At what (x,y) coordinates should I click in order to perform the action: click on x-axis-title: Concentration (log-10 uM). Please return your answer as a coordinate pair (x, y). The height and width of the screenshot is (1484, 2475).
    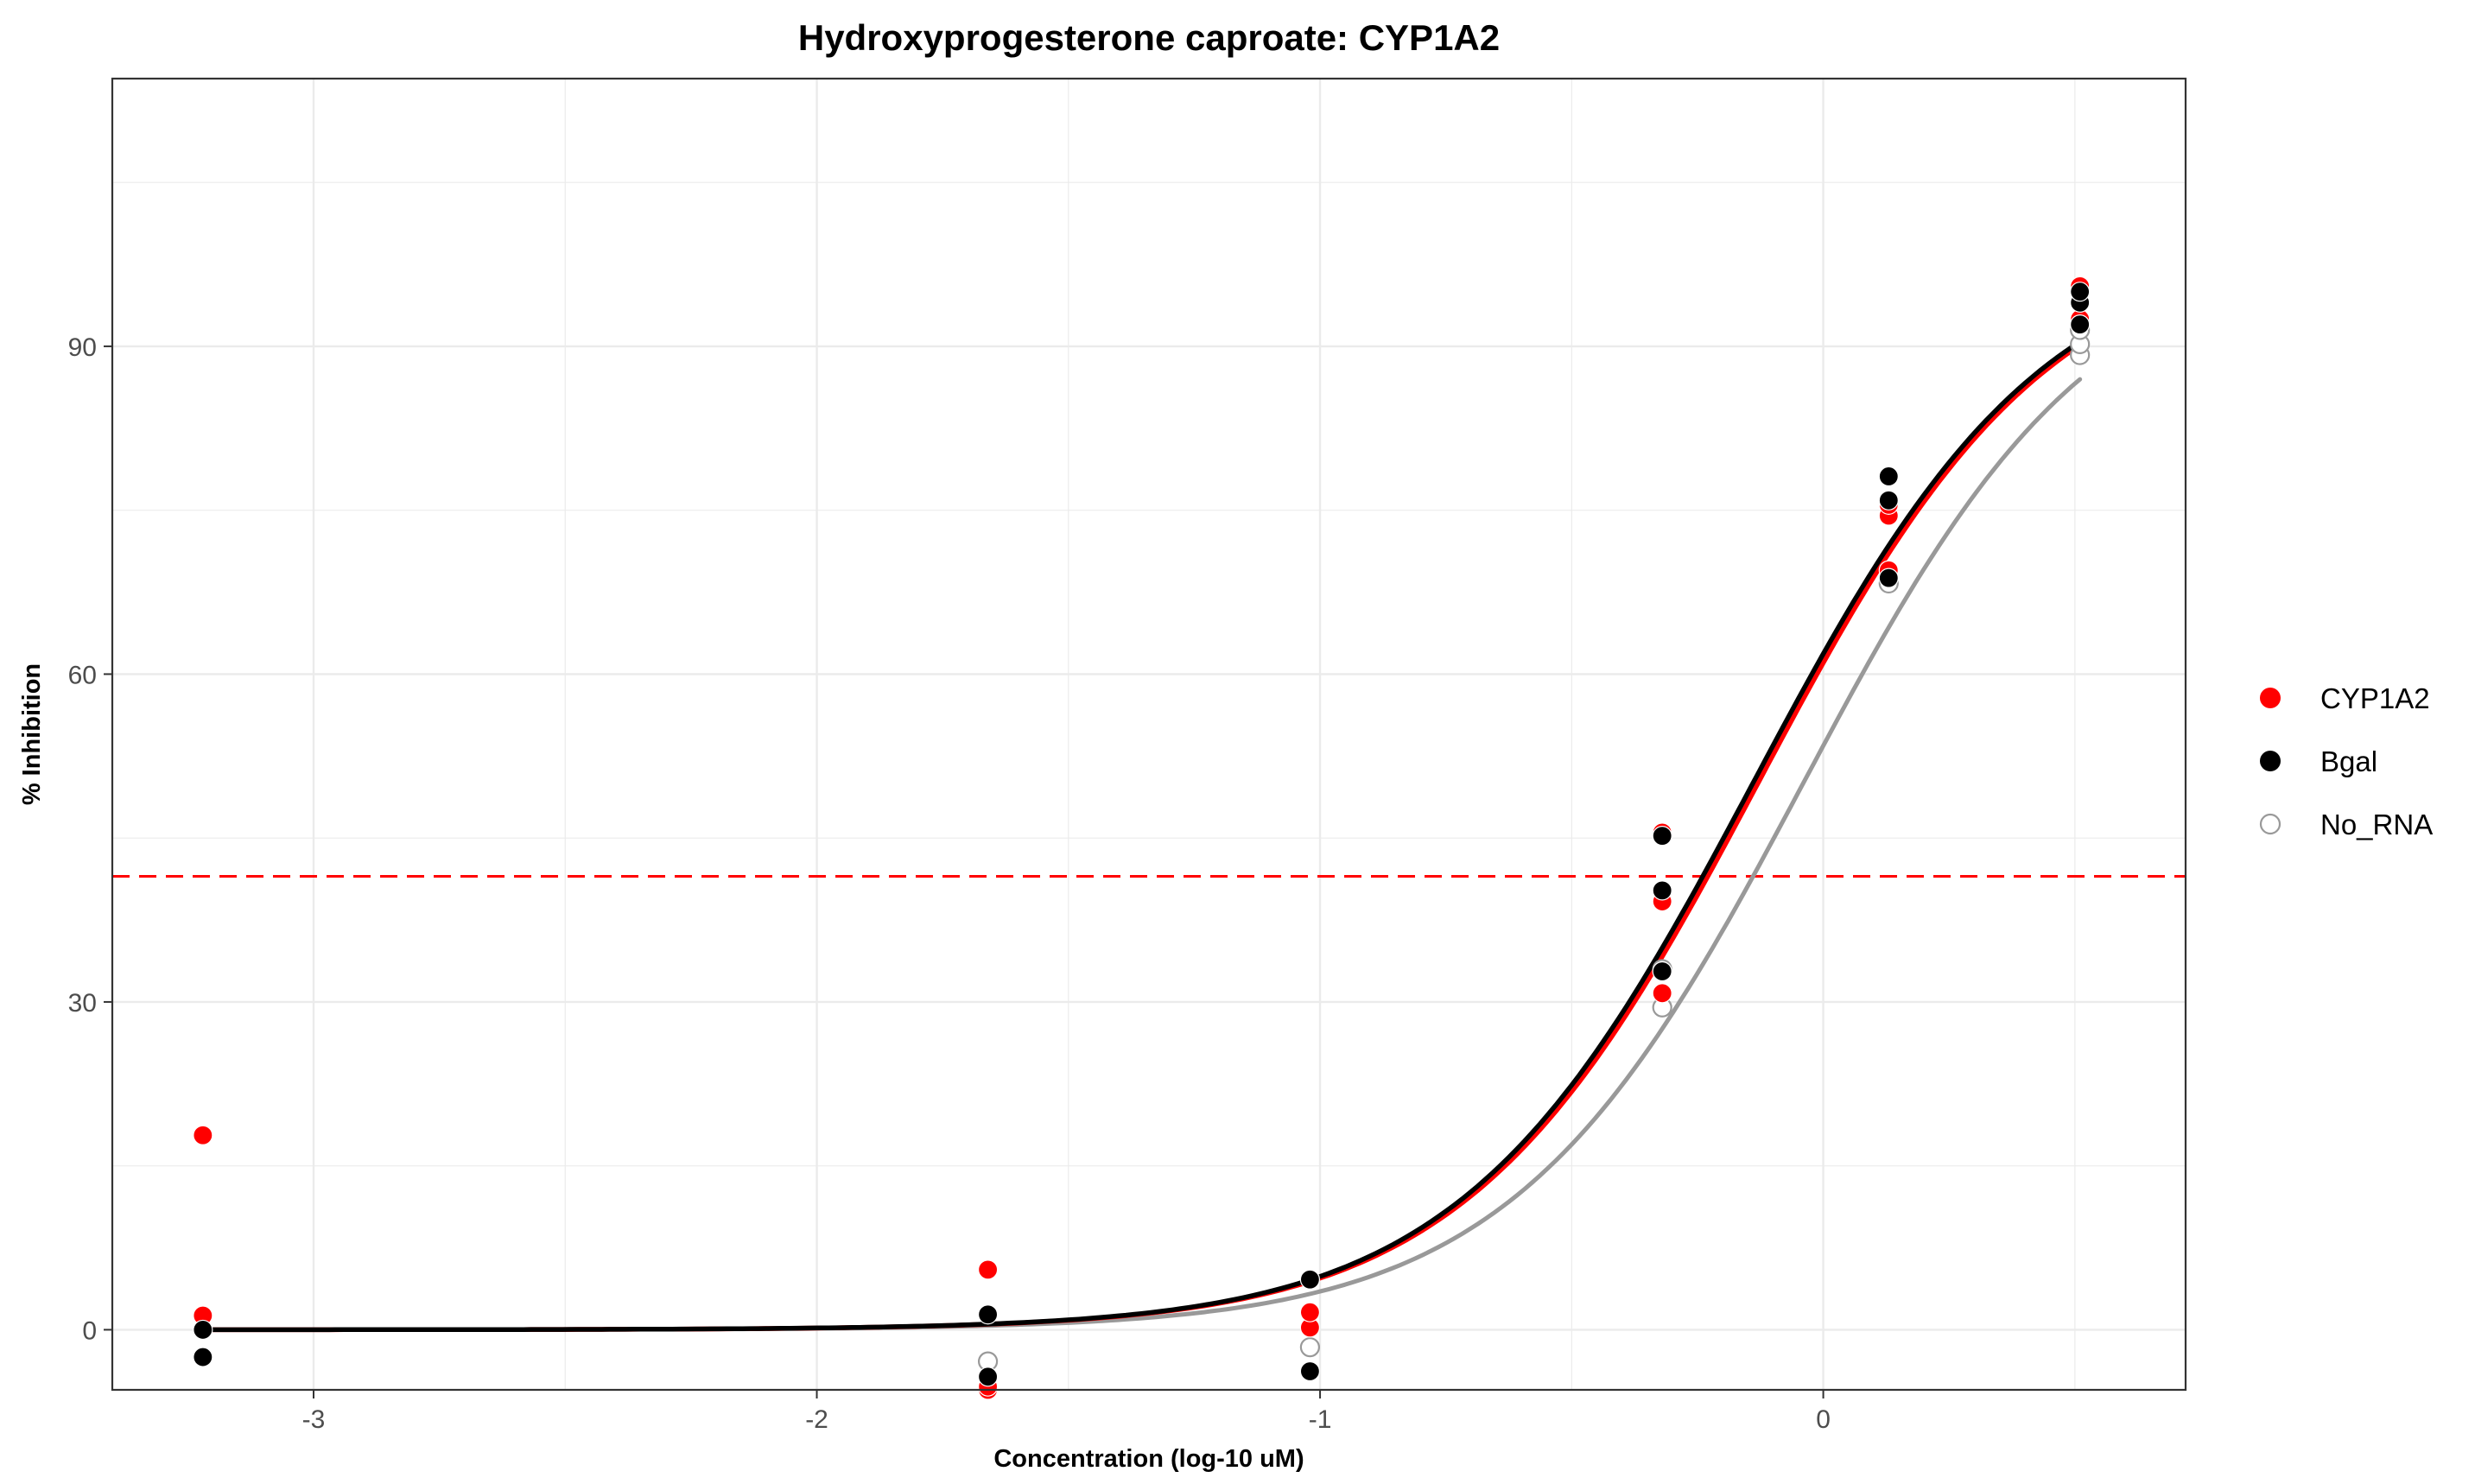
    Looking at the image, I should click on (1148, 1459).